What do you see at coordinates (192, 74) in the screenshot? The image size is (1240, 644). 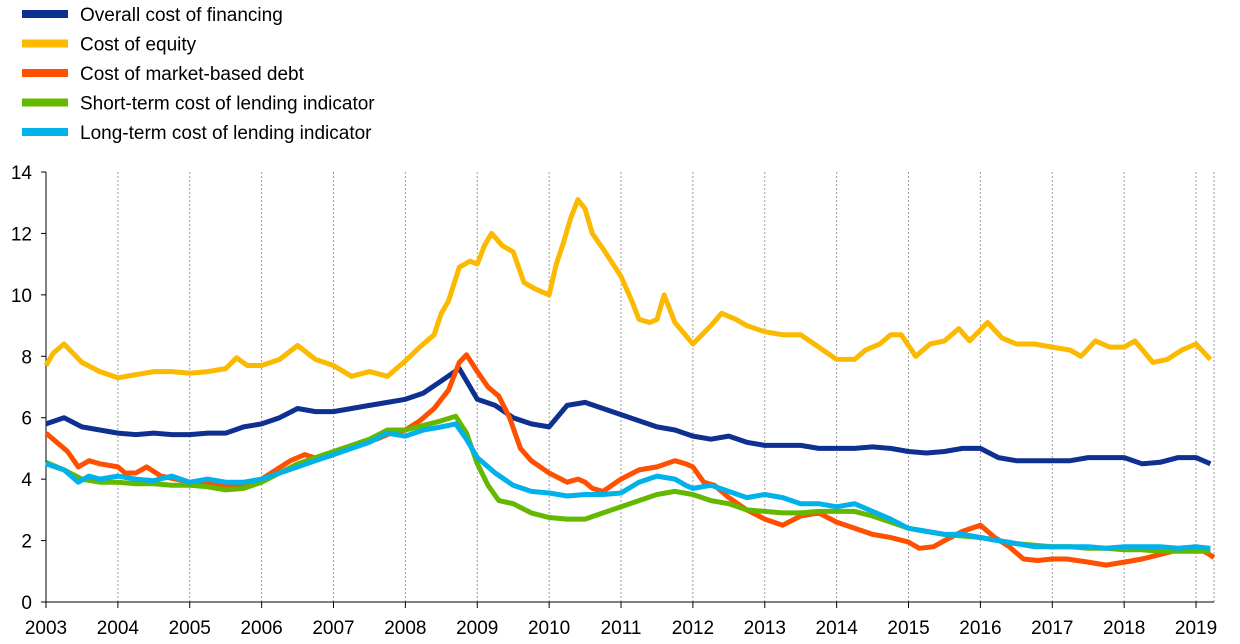 I see `legend-label-3: Cost of market-based debt` at bounding box center [192, 74].